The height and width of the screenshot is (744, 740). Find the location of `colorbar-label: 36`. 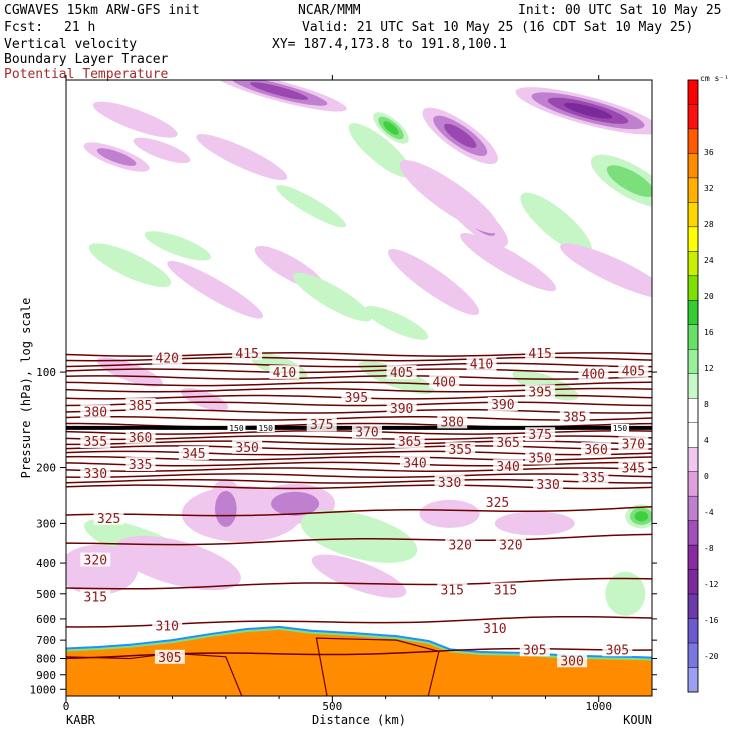

colorbar-label: 36 is located at coordinates (709, 152).